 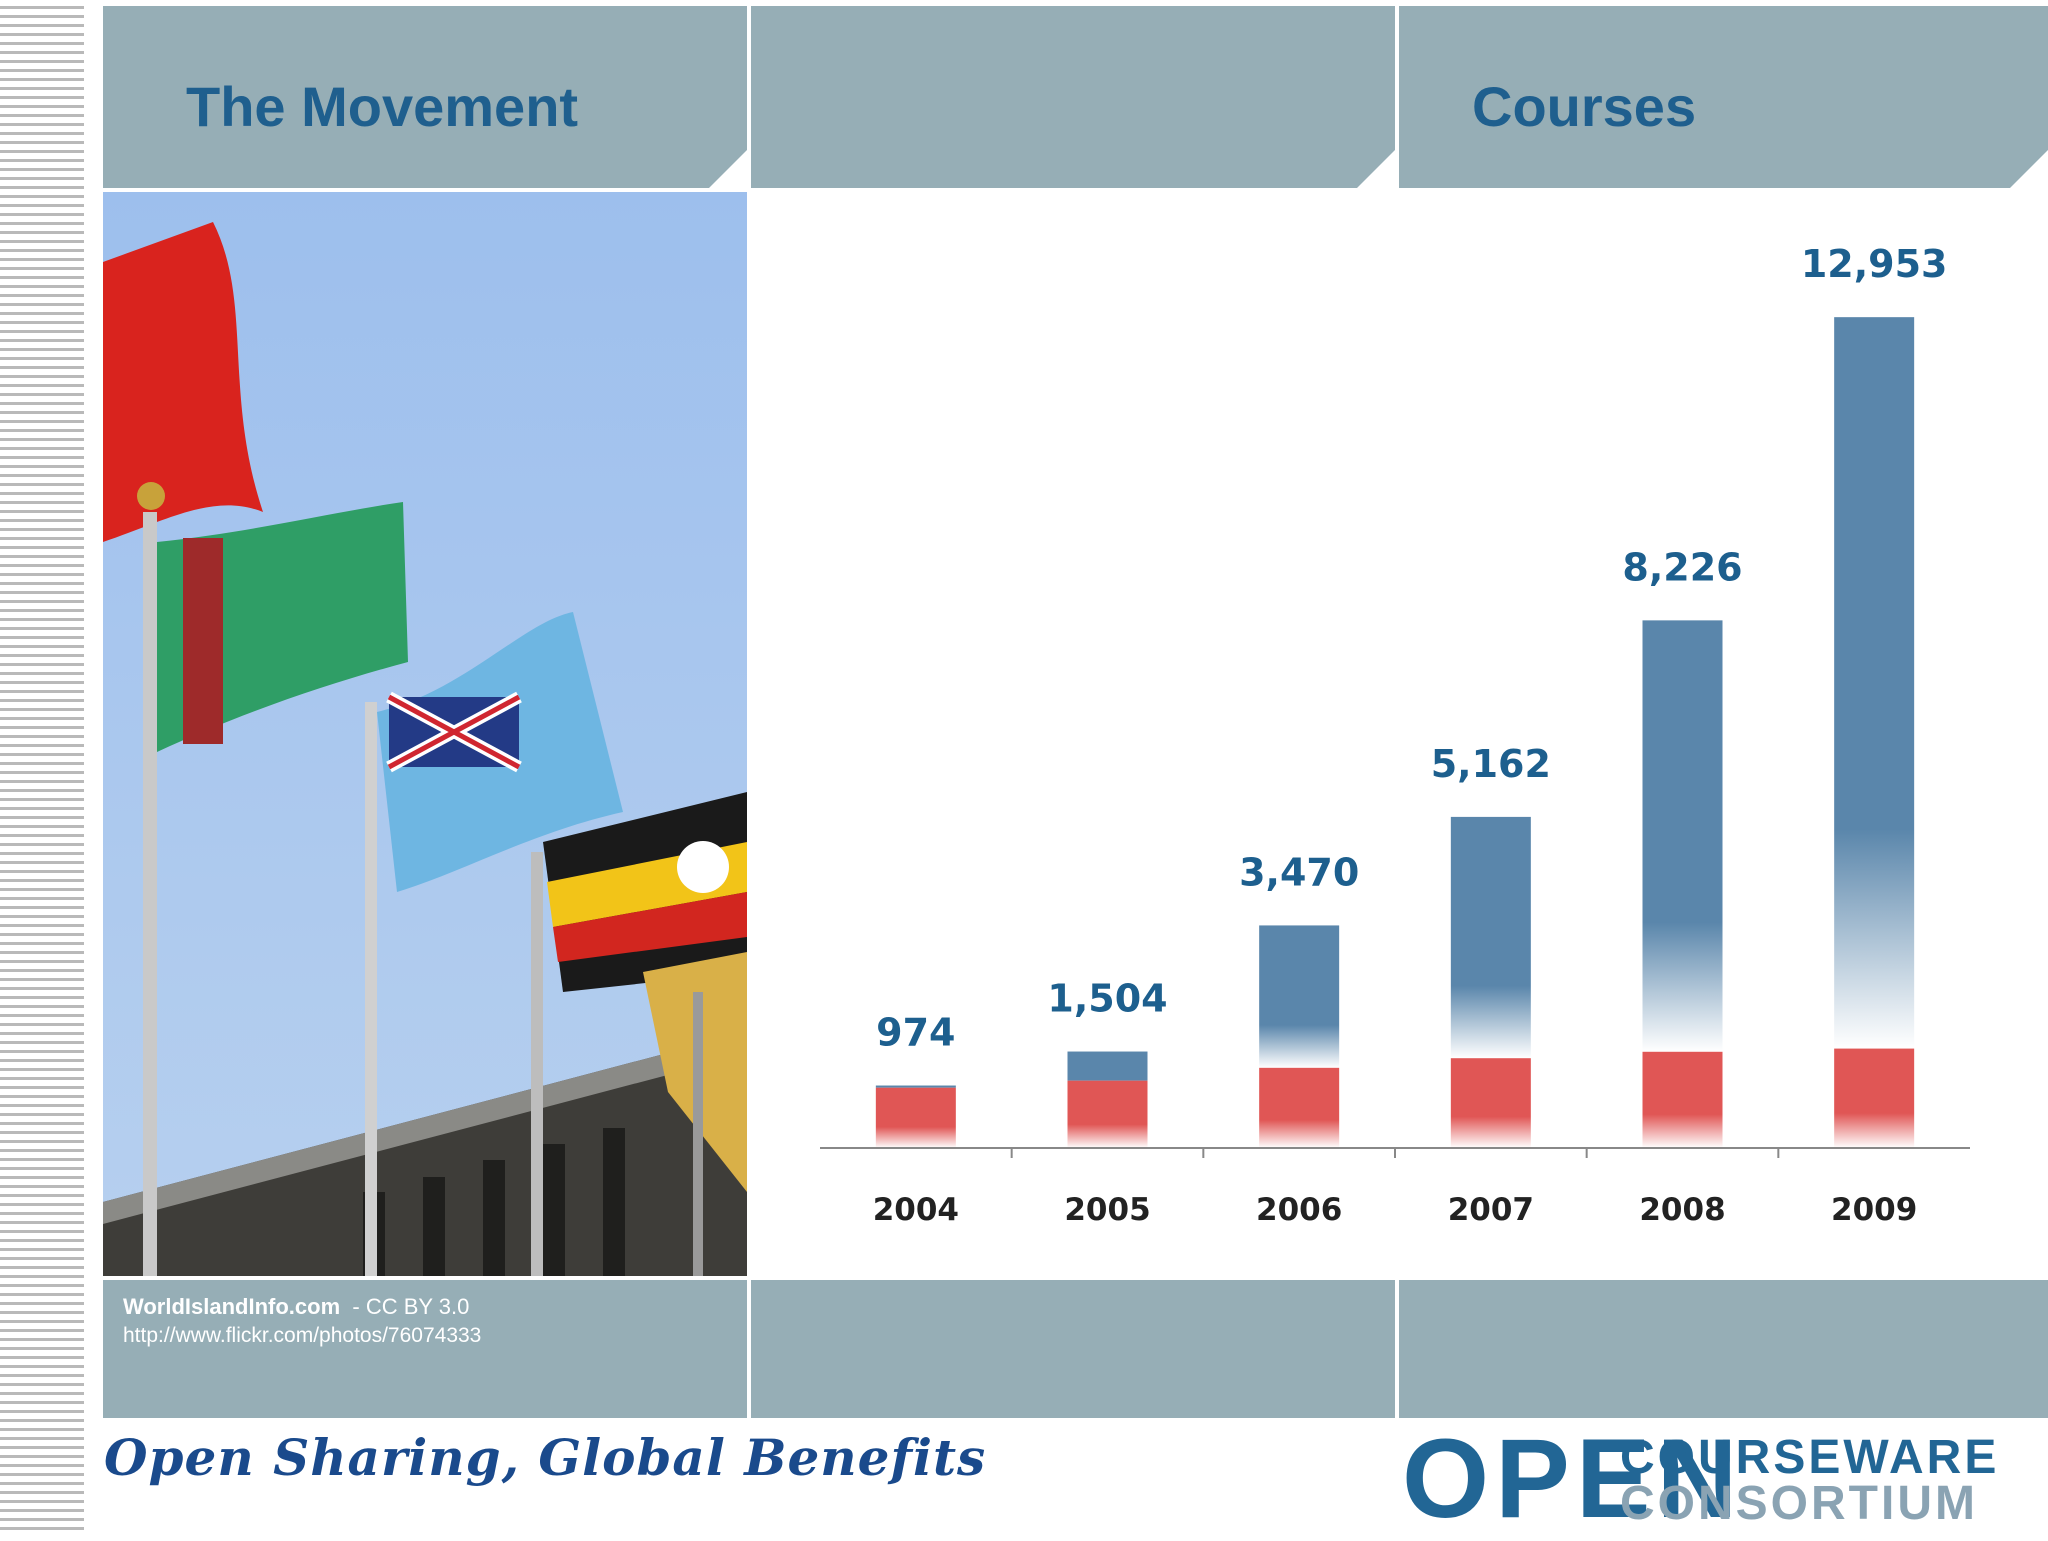 I want to click on bar-base-2006, so click(x=1299, y=1107).